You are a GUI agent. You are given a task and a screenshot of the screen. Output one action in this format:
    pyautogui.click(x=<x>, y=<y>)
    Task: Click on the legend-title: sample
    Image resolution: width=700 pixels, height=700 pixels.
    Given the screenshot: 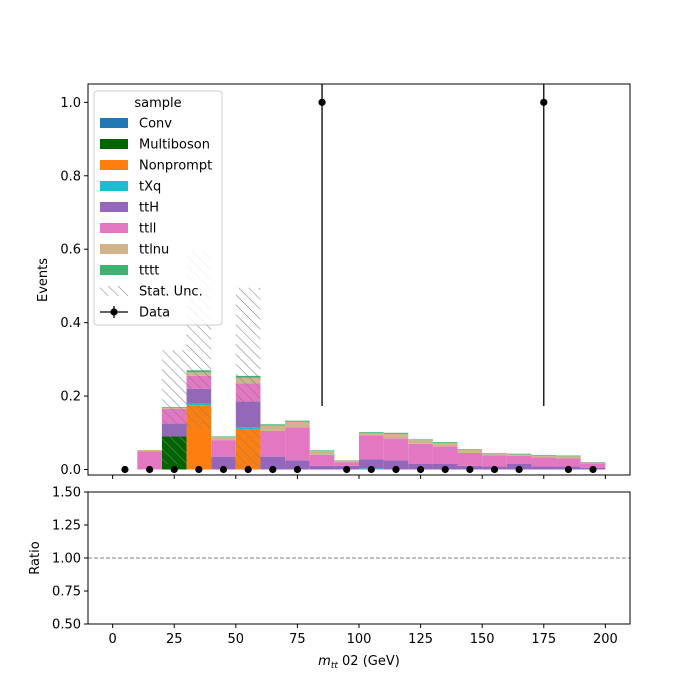 What is the action you would take?
    pyautogui.click(x=157, y=103)
    